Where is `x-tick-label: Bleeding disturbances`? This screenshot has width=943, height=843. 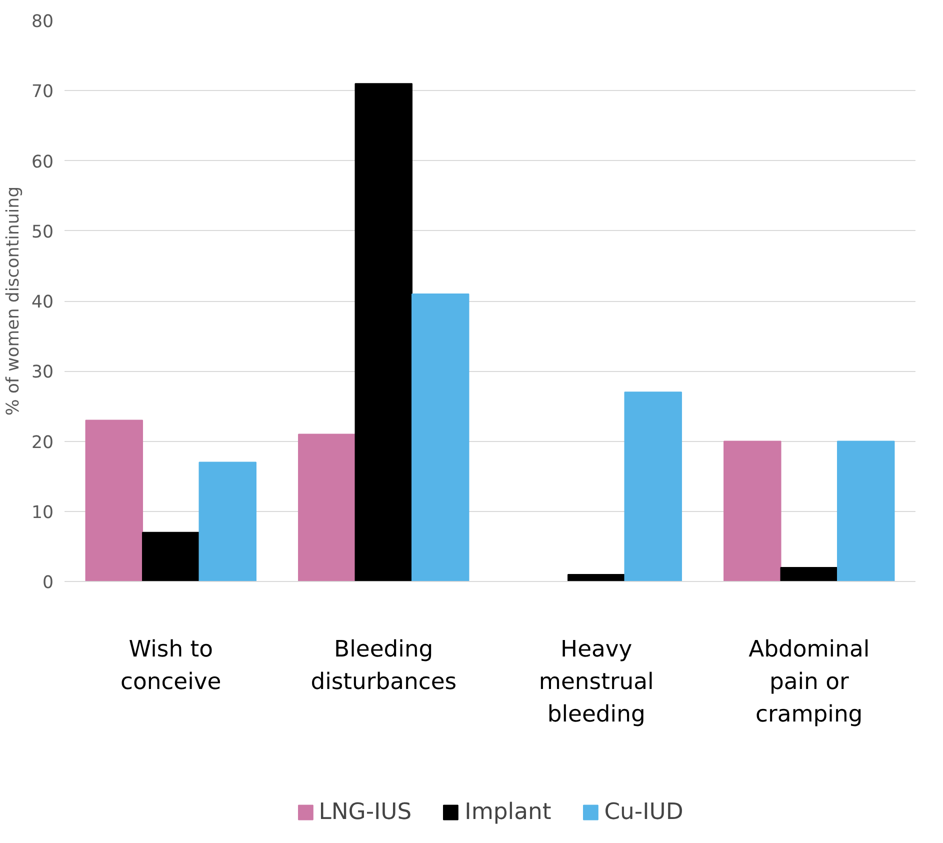 x-tick-label: Bleeding disturbances is located at coordinates (383, 665).